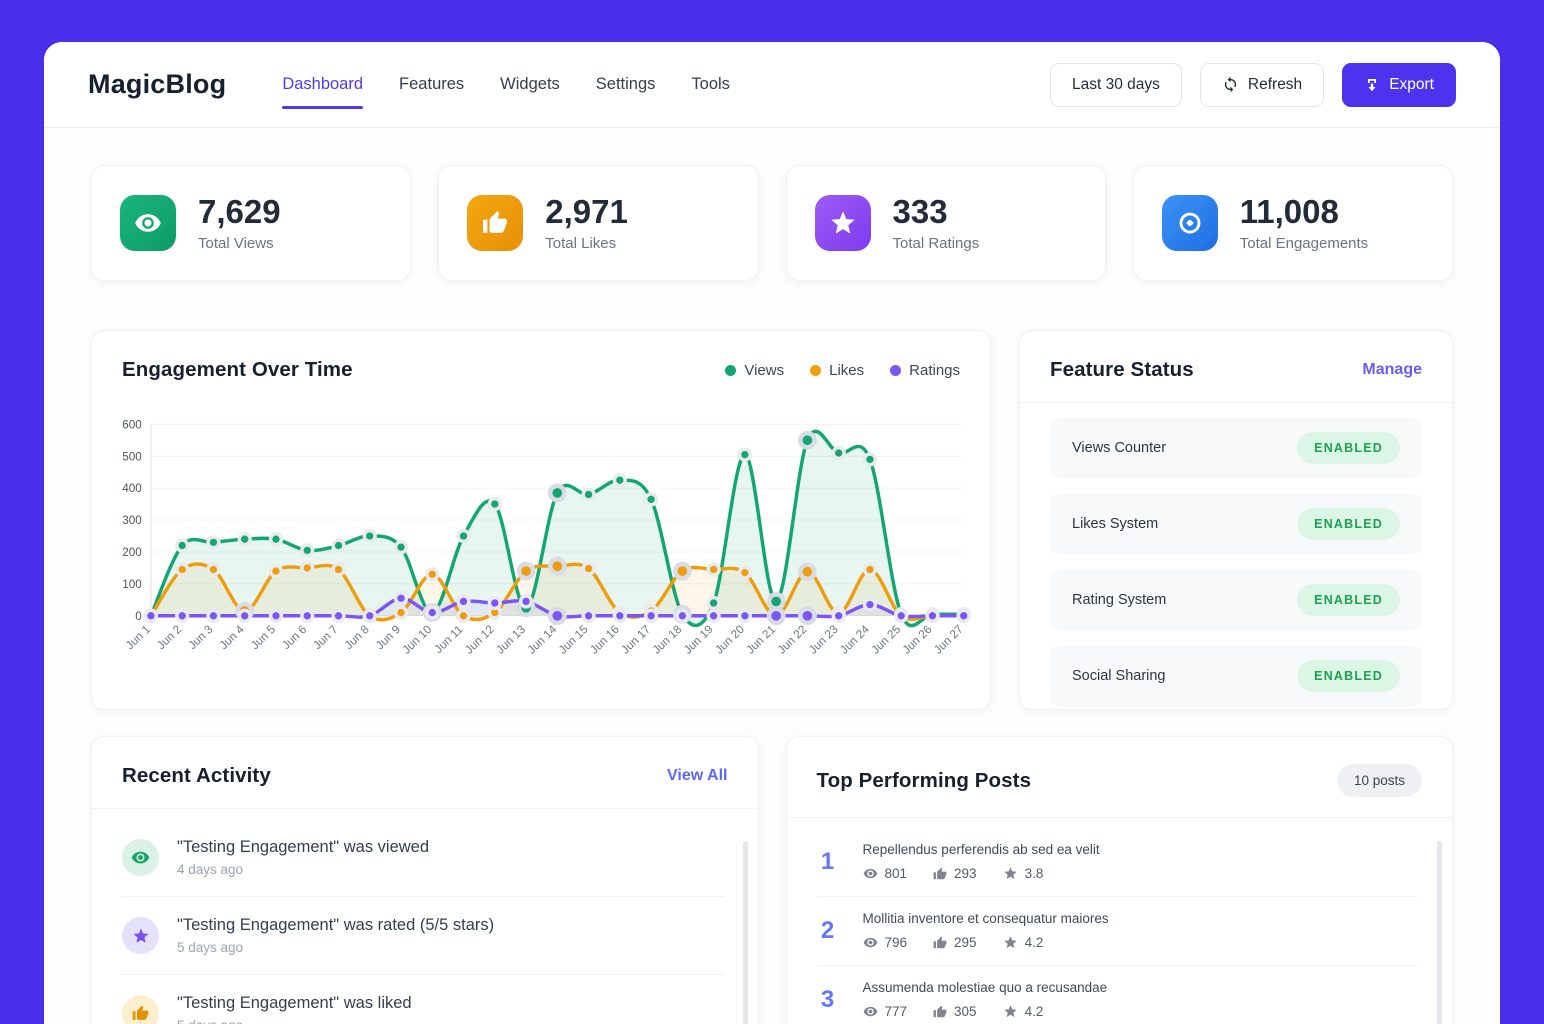 This screenshot has height=1024, width=1544. What do you see at coordinates (586, 212) in the screenshot?
I see `stat-value: 2,971` at bounding box center [586, 212].